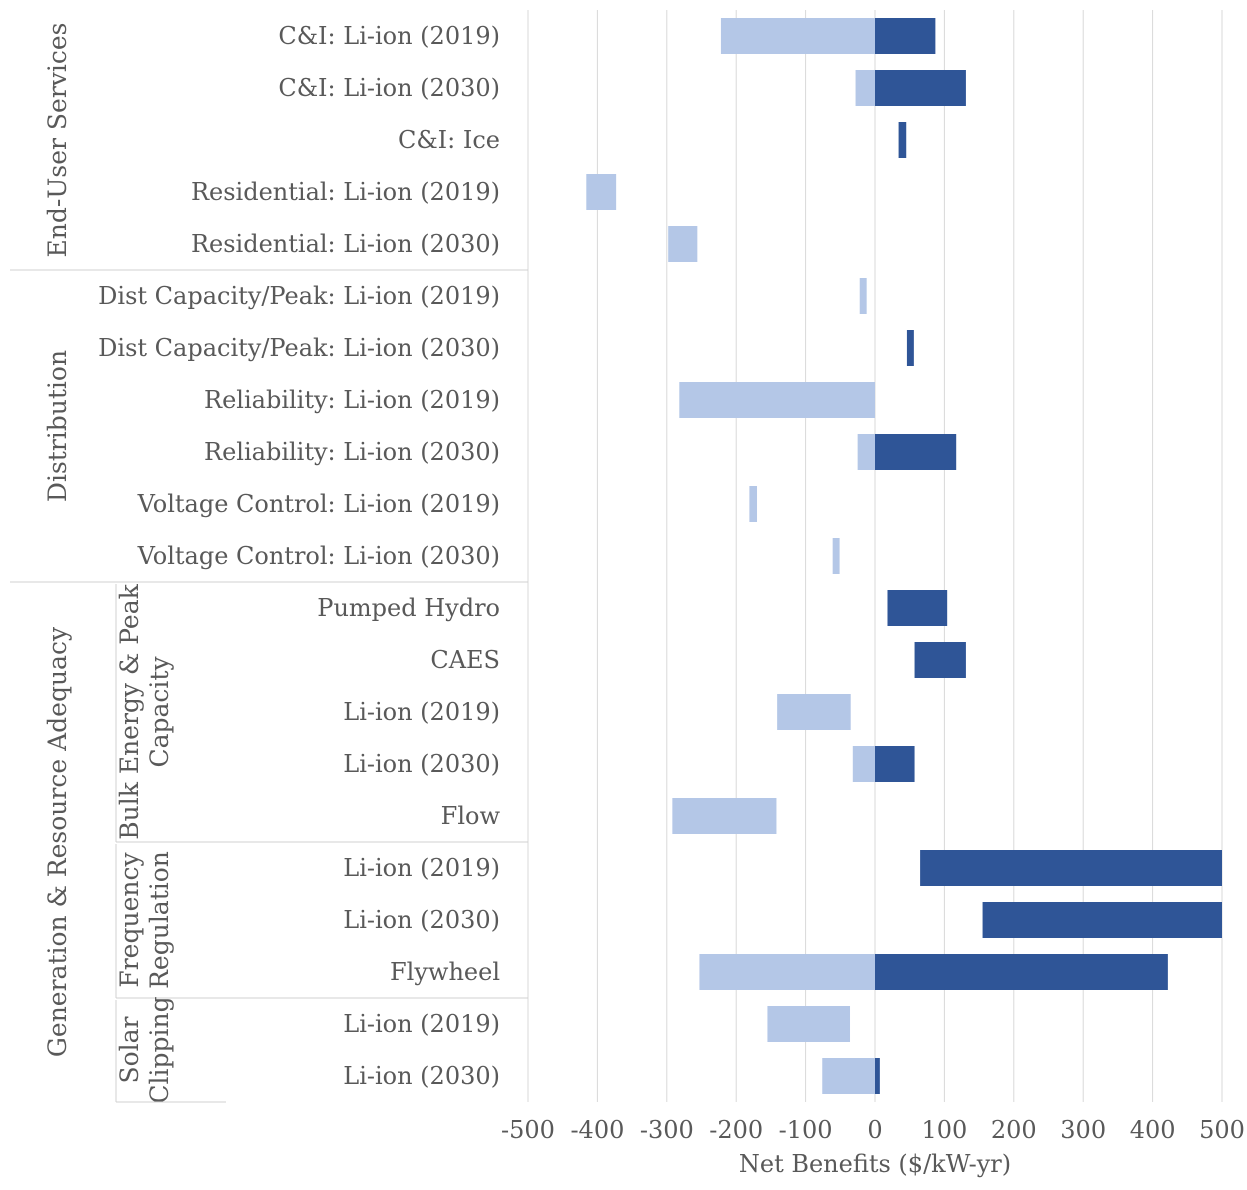  Describe the element at coordinates (1222, 1130) in the screenshot. I see `x-tick-label: 500` at that location.